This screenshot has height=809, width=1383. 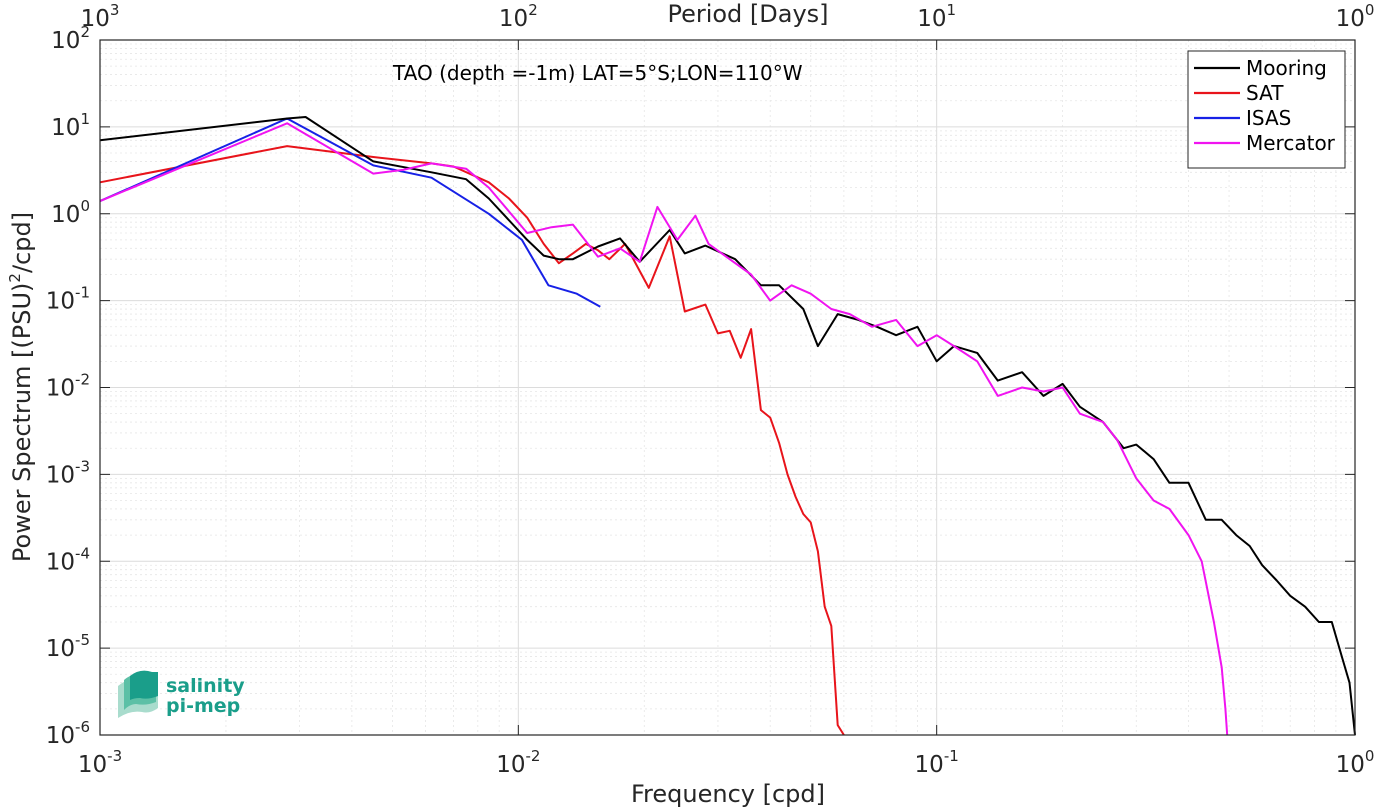 What do you see at coordinates (70, 38) in the screenshot?
I see `y-tick-label: 10²` at bounding box center [70, 38].